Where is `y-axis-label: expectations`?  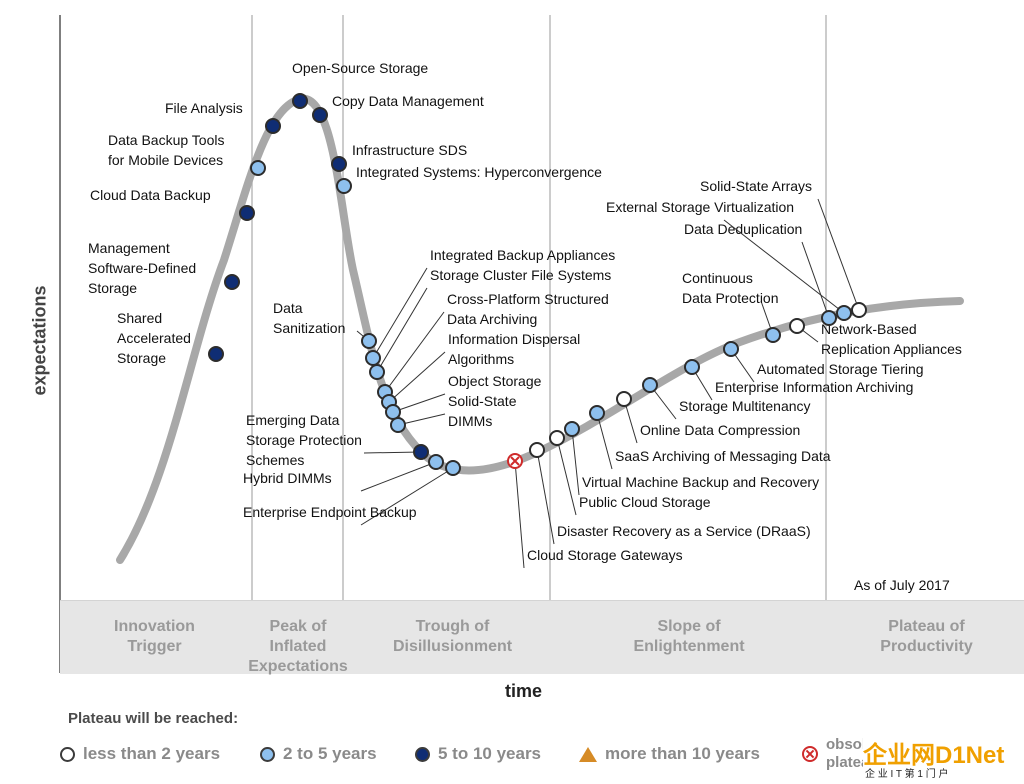 y-axis-label: expectations is located at coordinates (39, 340).